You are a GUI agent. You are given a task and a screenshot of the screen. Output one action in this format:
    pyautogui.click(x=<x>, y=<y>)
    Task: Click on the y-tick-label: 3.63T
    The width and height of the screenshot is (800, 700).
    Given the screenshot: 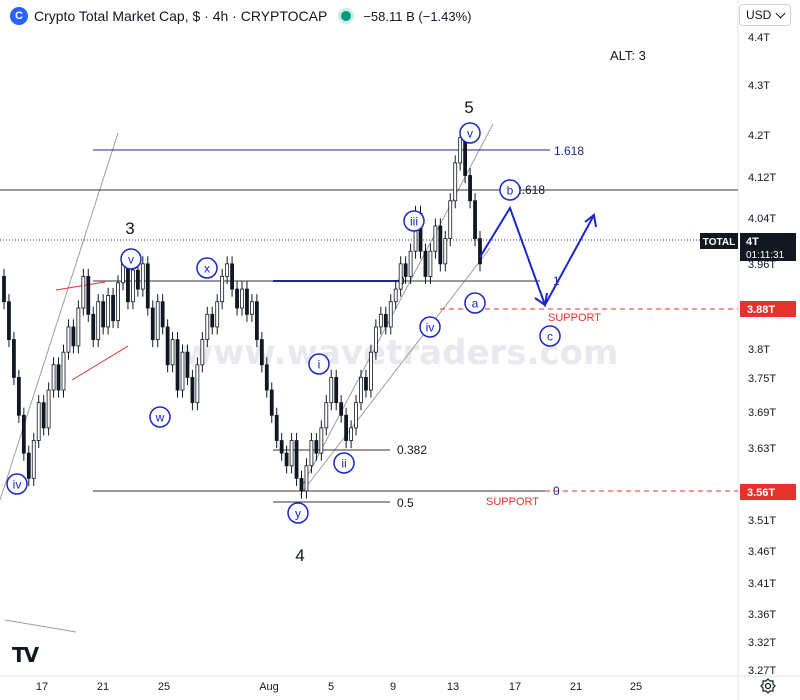 What is the action you would take?
    pyautogui.click(x=762, y=449)
    